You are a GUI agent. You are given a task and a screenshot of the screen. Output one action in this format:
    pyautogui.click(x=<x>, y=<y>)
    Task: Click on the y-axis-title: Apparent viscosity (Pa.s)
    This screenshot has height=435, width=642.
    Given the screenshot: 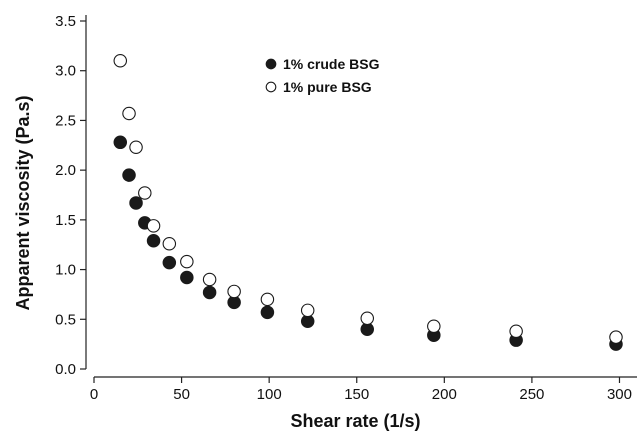 What is the action you would take?
    pyautogui.click(x=23, y=202)
    